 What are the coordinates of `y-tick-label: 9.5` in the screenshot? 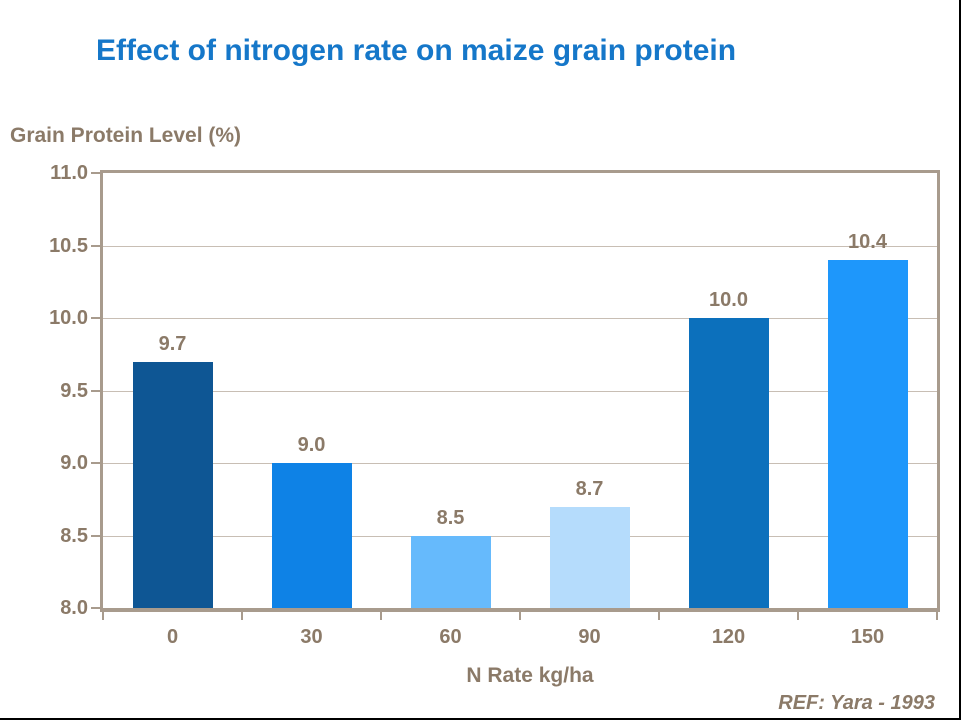 It's located at (74, 390).